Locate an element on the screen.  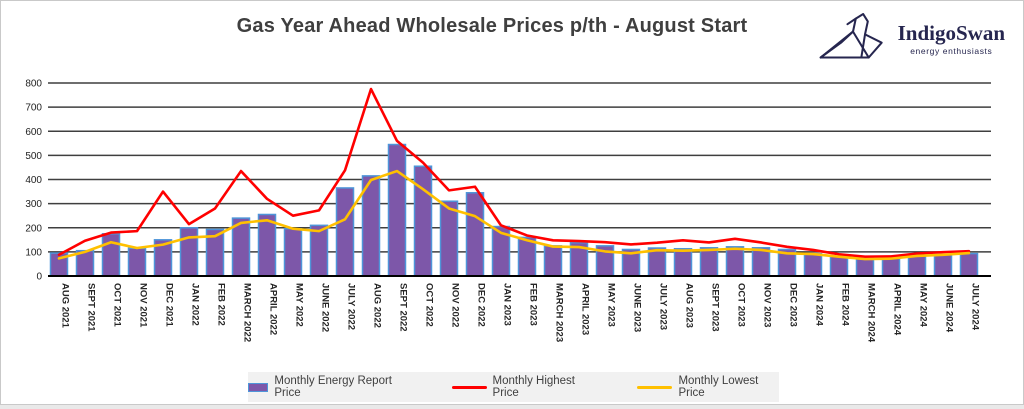
red-line-swatch-icon is located at coordinates (469, 387).